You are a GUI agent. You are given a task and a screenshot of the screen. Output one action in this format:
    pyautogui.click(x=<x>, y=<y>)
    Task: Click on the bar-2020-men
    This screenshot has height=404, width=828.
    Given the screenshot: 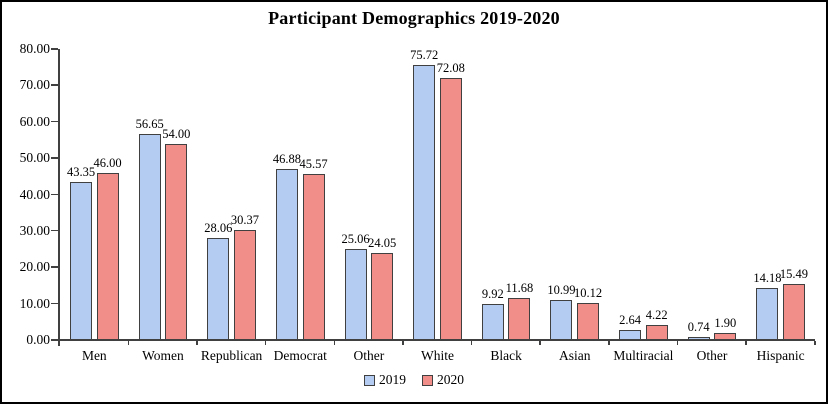 What is the action you would take?
    pyautogui.click(x=107, y=256)
    